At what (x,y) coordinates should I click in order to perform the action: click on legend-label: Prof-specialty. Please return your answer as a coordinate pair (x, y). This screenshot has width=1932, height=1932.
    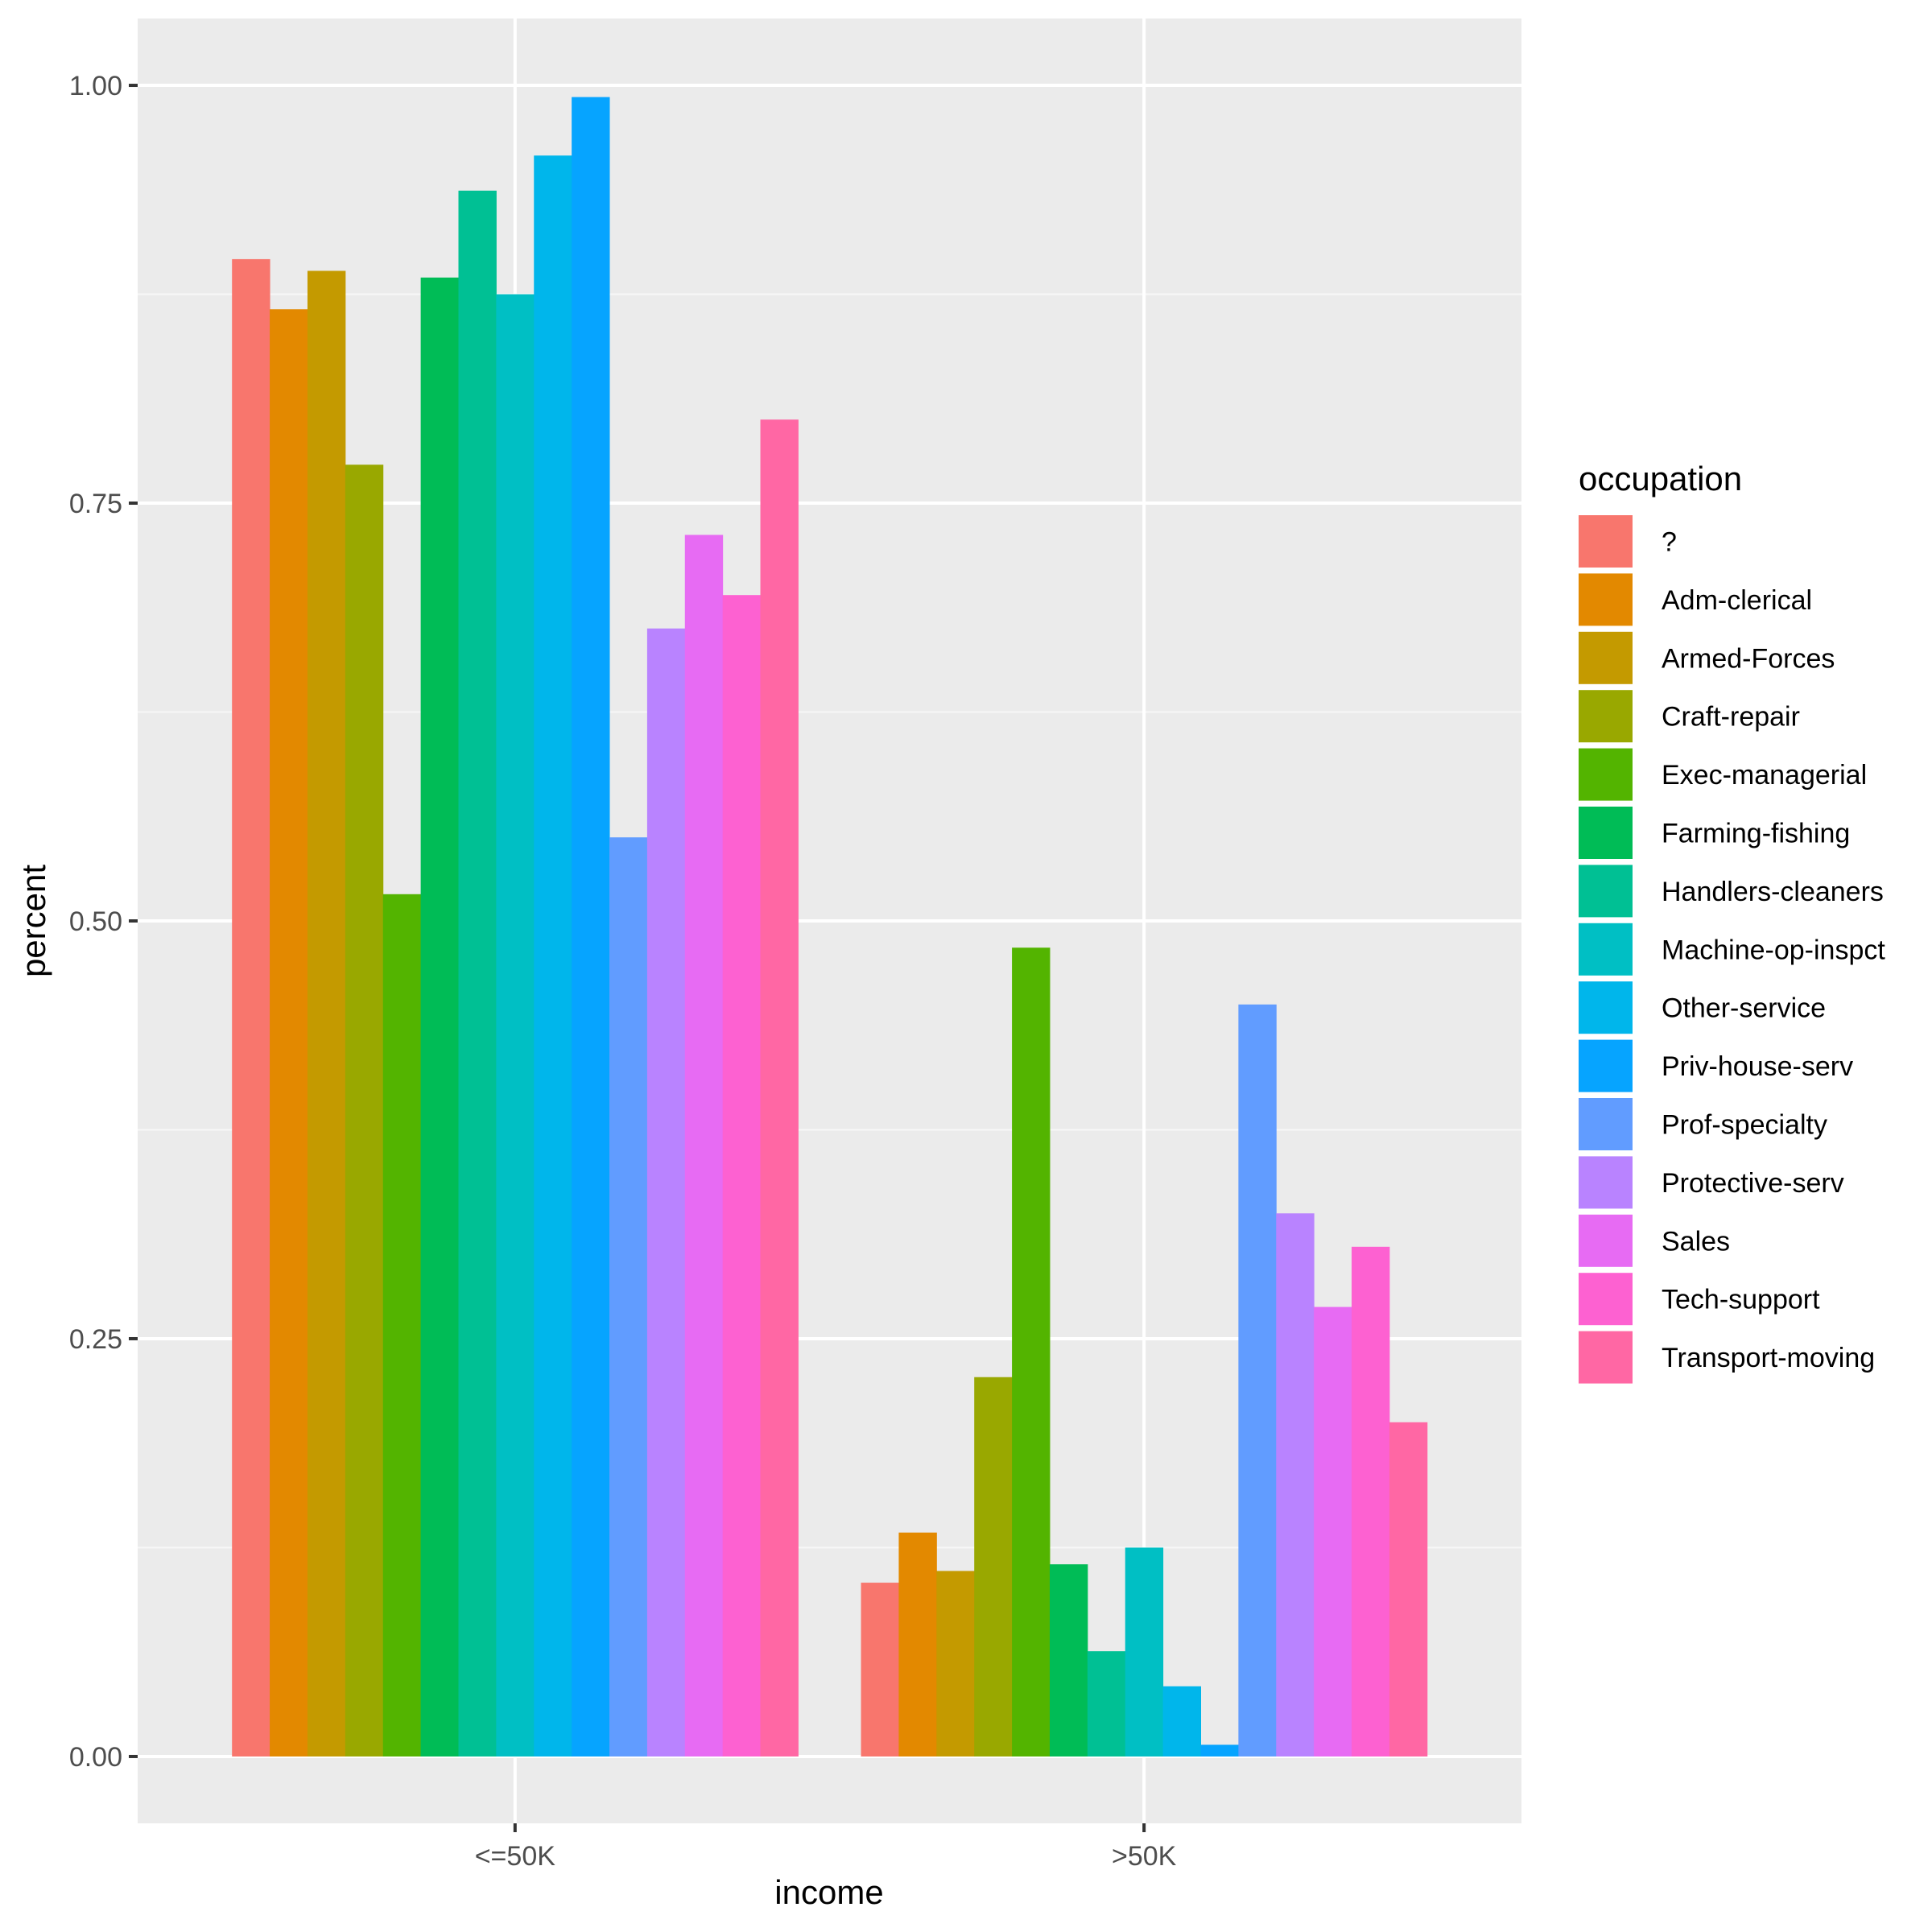
    Looking at the image, I should click on (1744, 1125).